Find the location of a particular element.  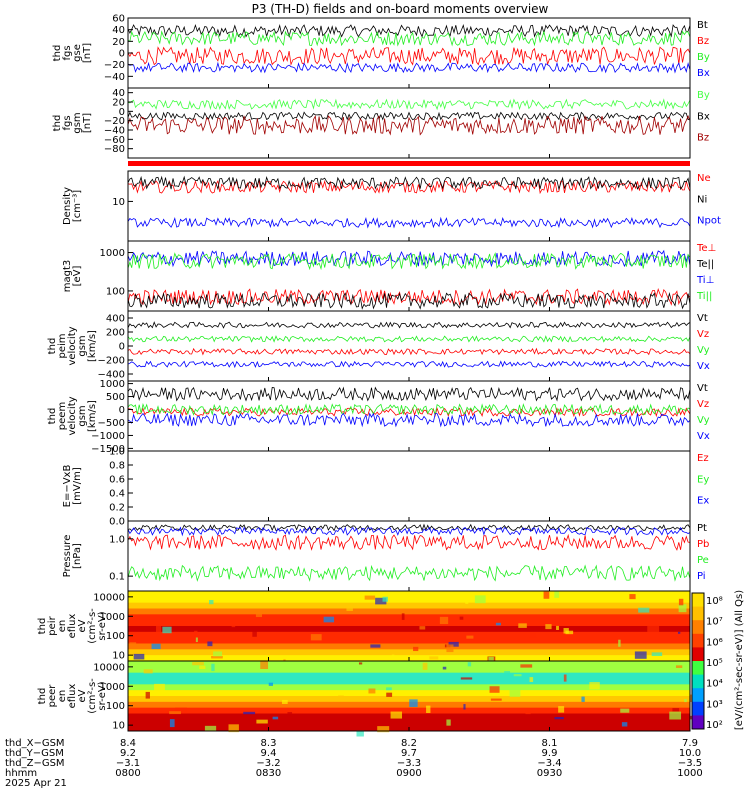

x-tick-label: 9.2 is located at coordinates (128, 753).